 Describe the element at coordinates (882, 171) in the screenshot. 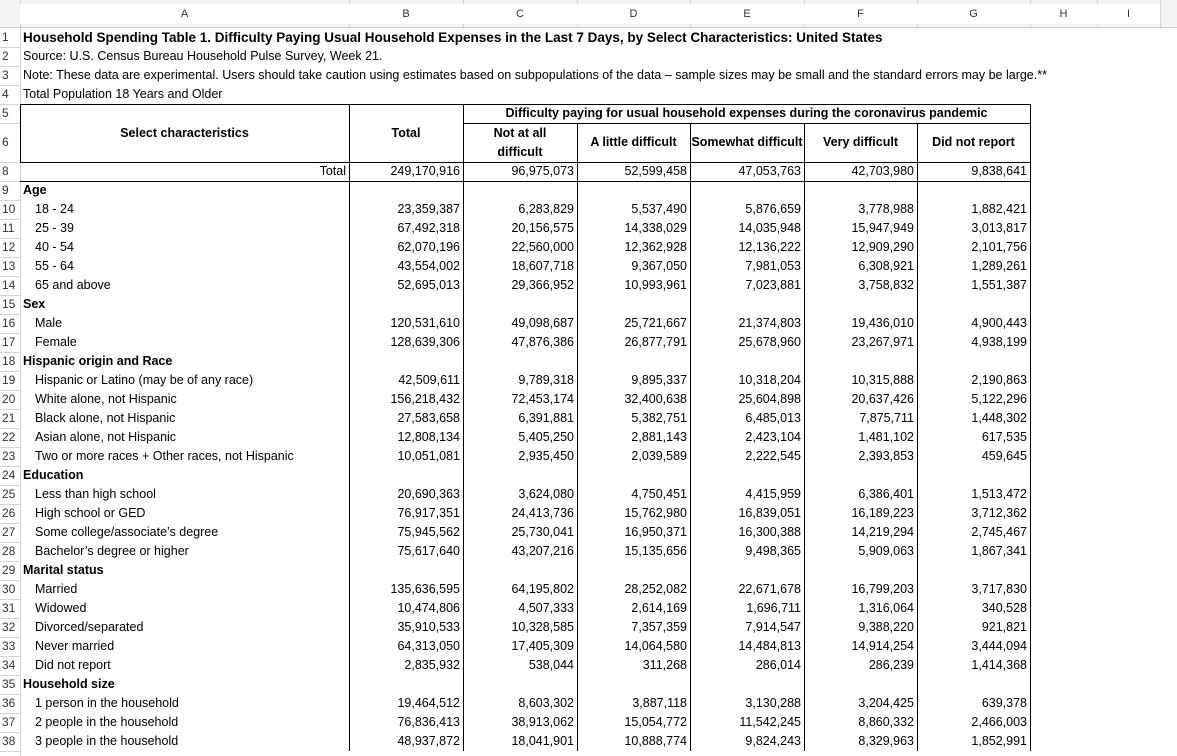

I see `cell-value: 42,703,980` at that location.